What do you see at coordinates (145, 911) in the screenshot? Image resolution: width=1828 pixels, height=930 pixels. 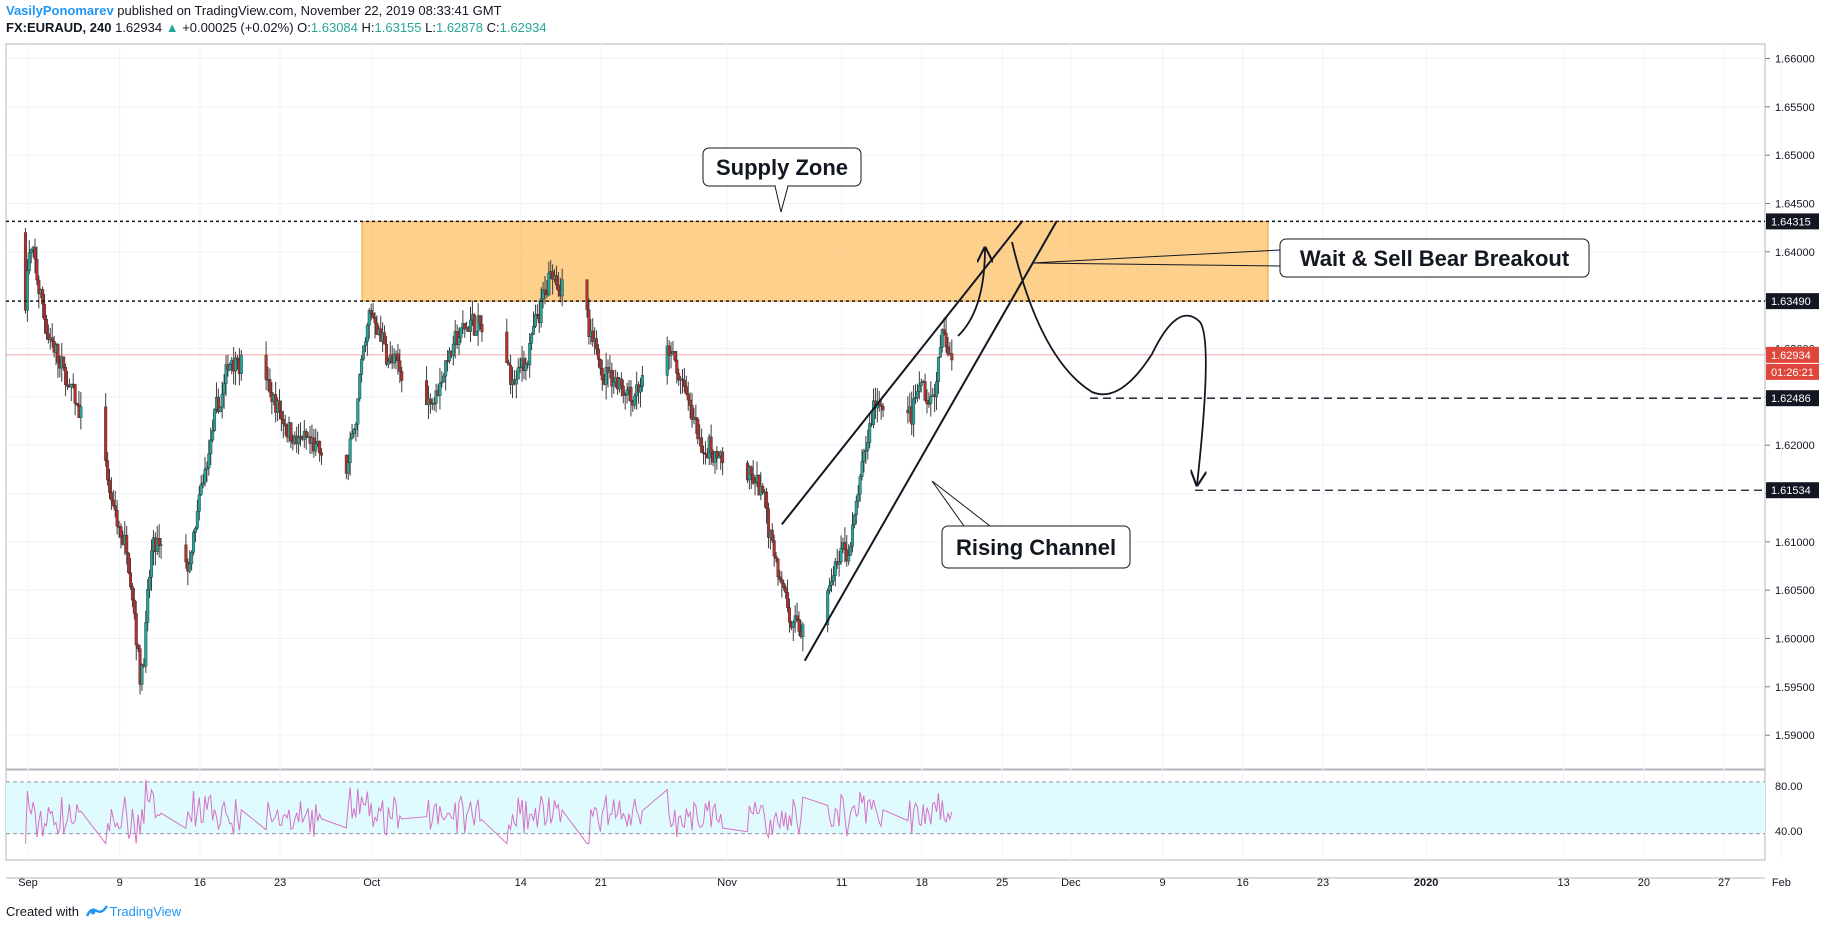 I see `tradingview-link: TradingView` at bounding box center [145, 911].